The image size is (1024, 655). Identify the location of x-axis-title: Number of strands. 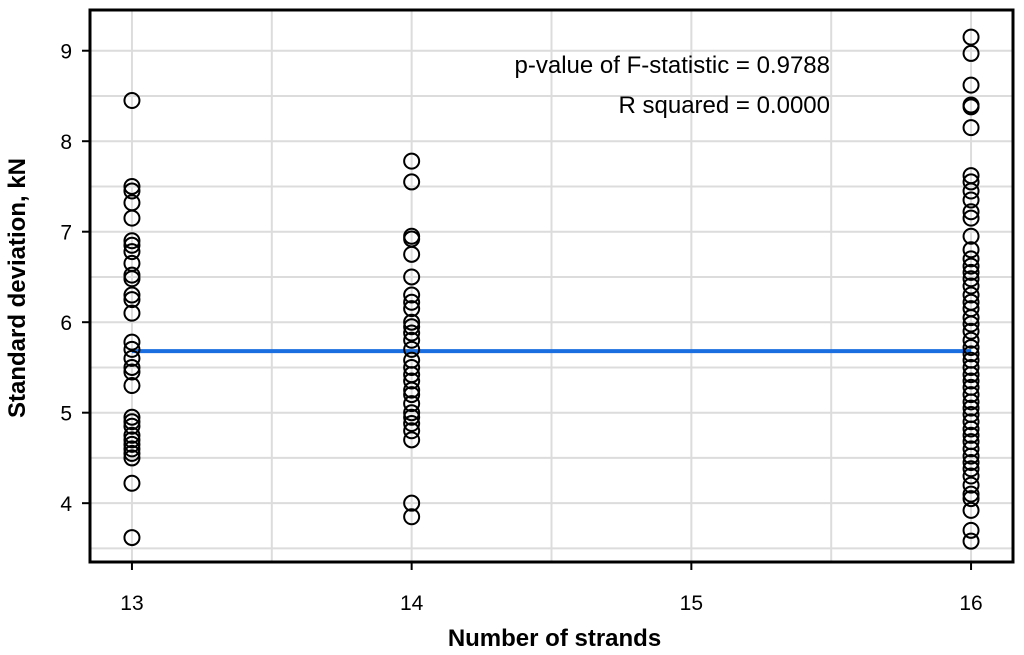
(554, 638).